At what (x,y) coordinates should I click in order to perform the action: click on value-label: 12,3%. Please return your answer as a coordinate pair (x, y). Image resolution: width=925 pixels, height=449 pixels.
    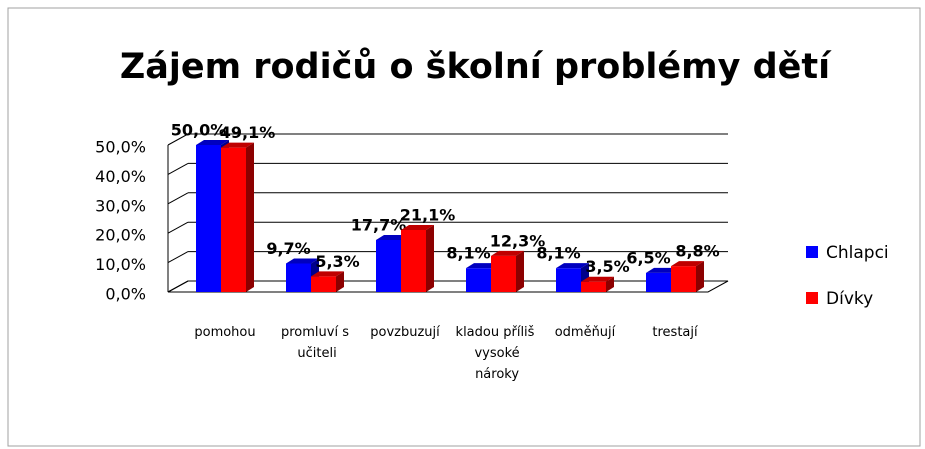
    Looking at the image, I should click on (518, 240).